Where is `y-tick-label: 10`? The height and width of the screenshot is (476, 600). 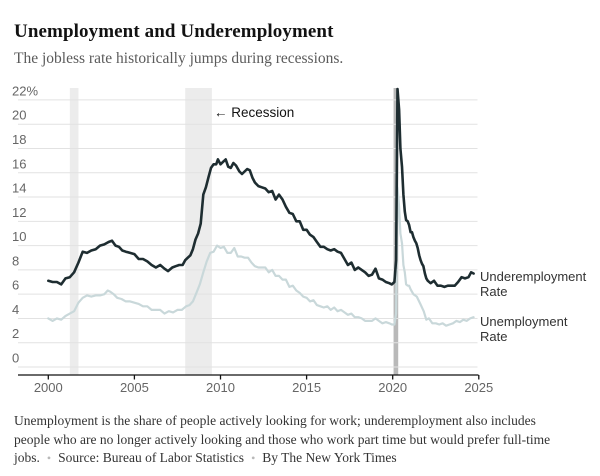
y-tick-label: 10 is located at coordinates (19, 236).